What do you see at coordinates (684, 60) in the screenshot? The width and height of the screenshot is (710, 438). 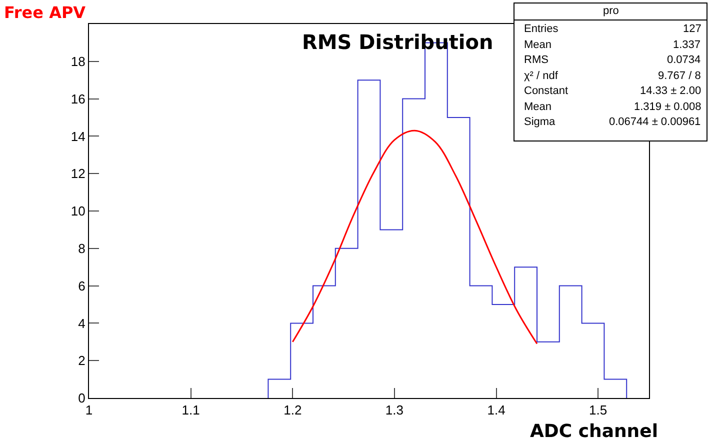 I see `text: 0.0734` at bounding box center [684, 60].